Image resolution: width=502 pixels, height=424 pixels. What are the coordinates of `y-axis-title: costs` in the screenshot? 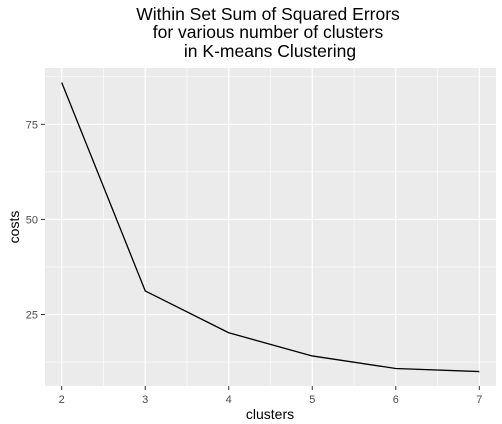 It's located at (14, 227).